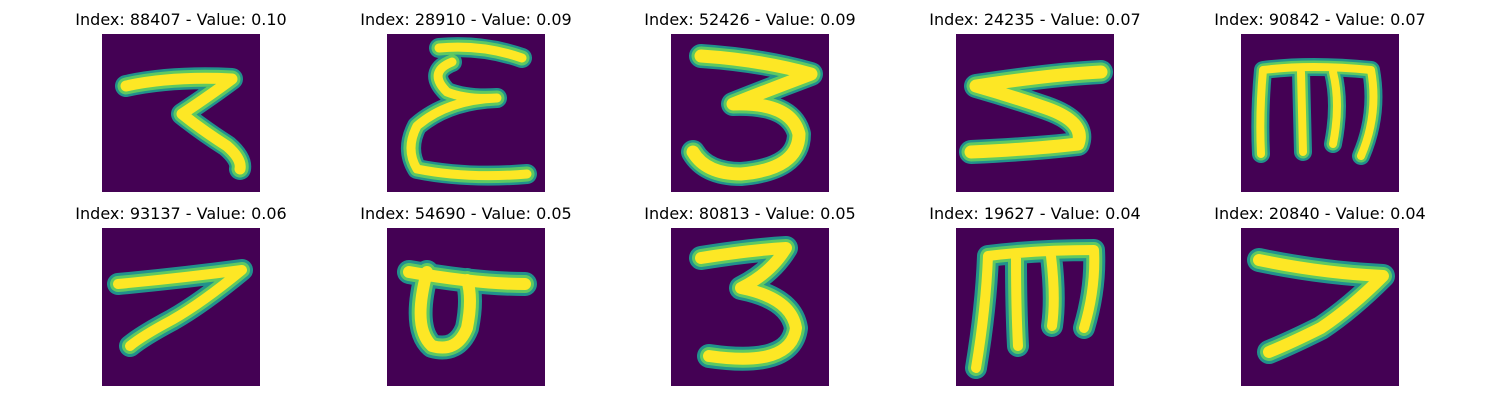 Image resolution: width=1500 pixels, height=400 pixels. Describe the element at coordinates (1035, 213) in the screenshot. I see `panel-title: Index: 19627 - Value: 0.04` at that location.